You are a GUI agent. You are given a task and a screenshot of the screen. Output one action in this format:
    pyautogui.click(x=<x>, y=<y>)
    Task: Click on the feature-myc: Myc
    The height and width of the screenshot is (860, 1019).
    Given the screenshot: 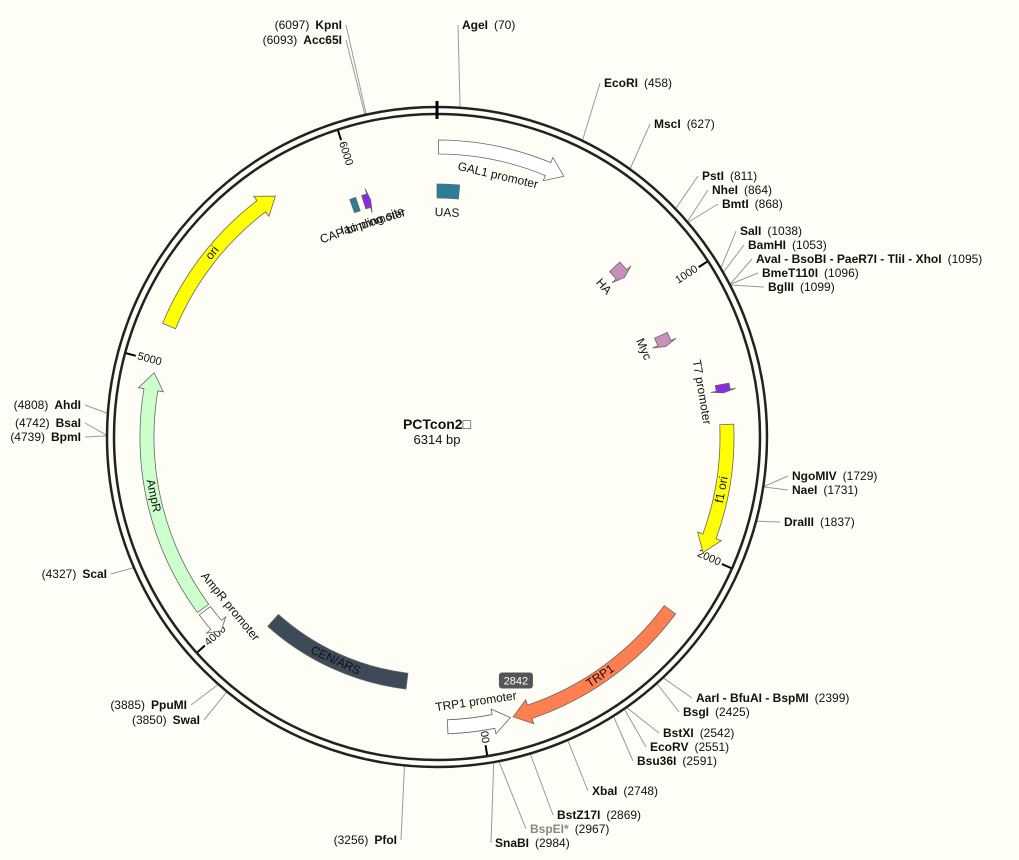 What is the action you would take?
    pyautogui.click(x=655, y=346)
    